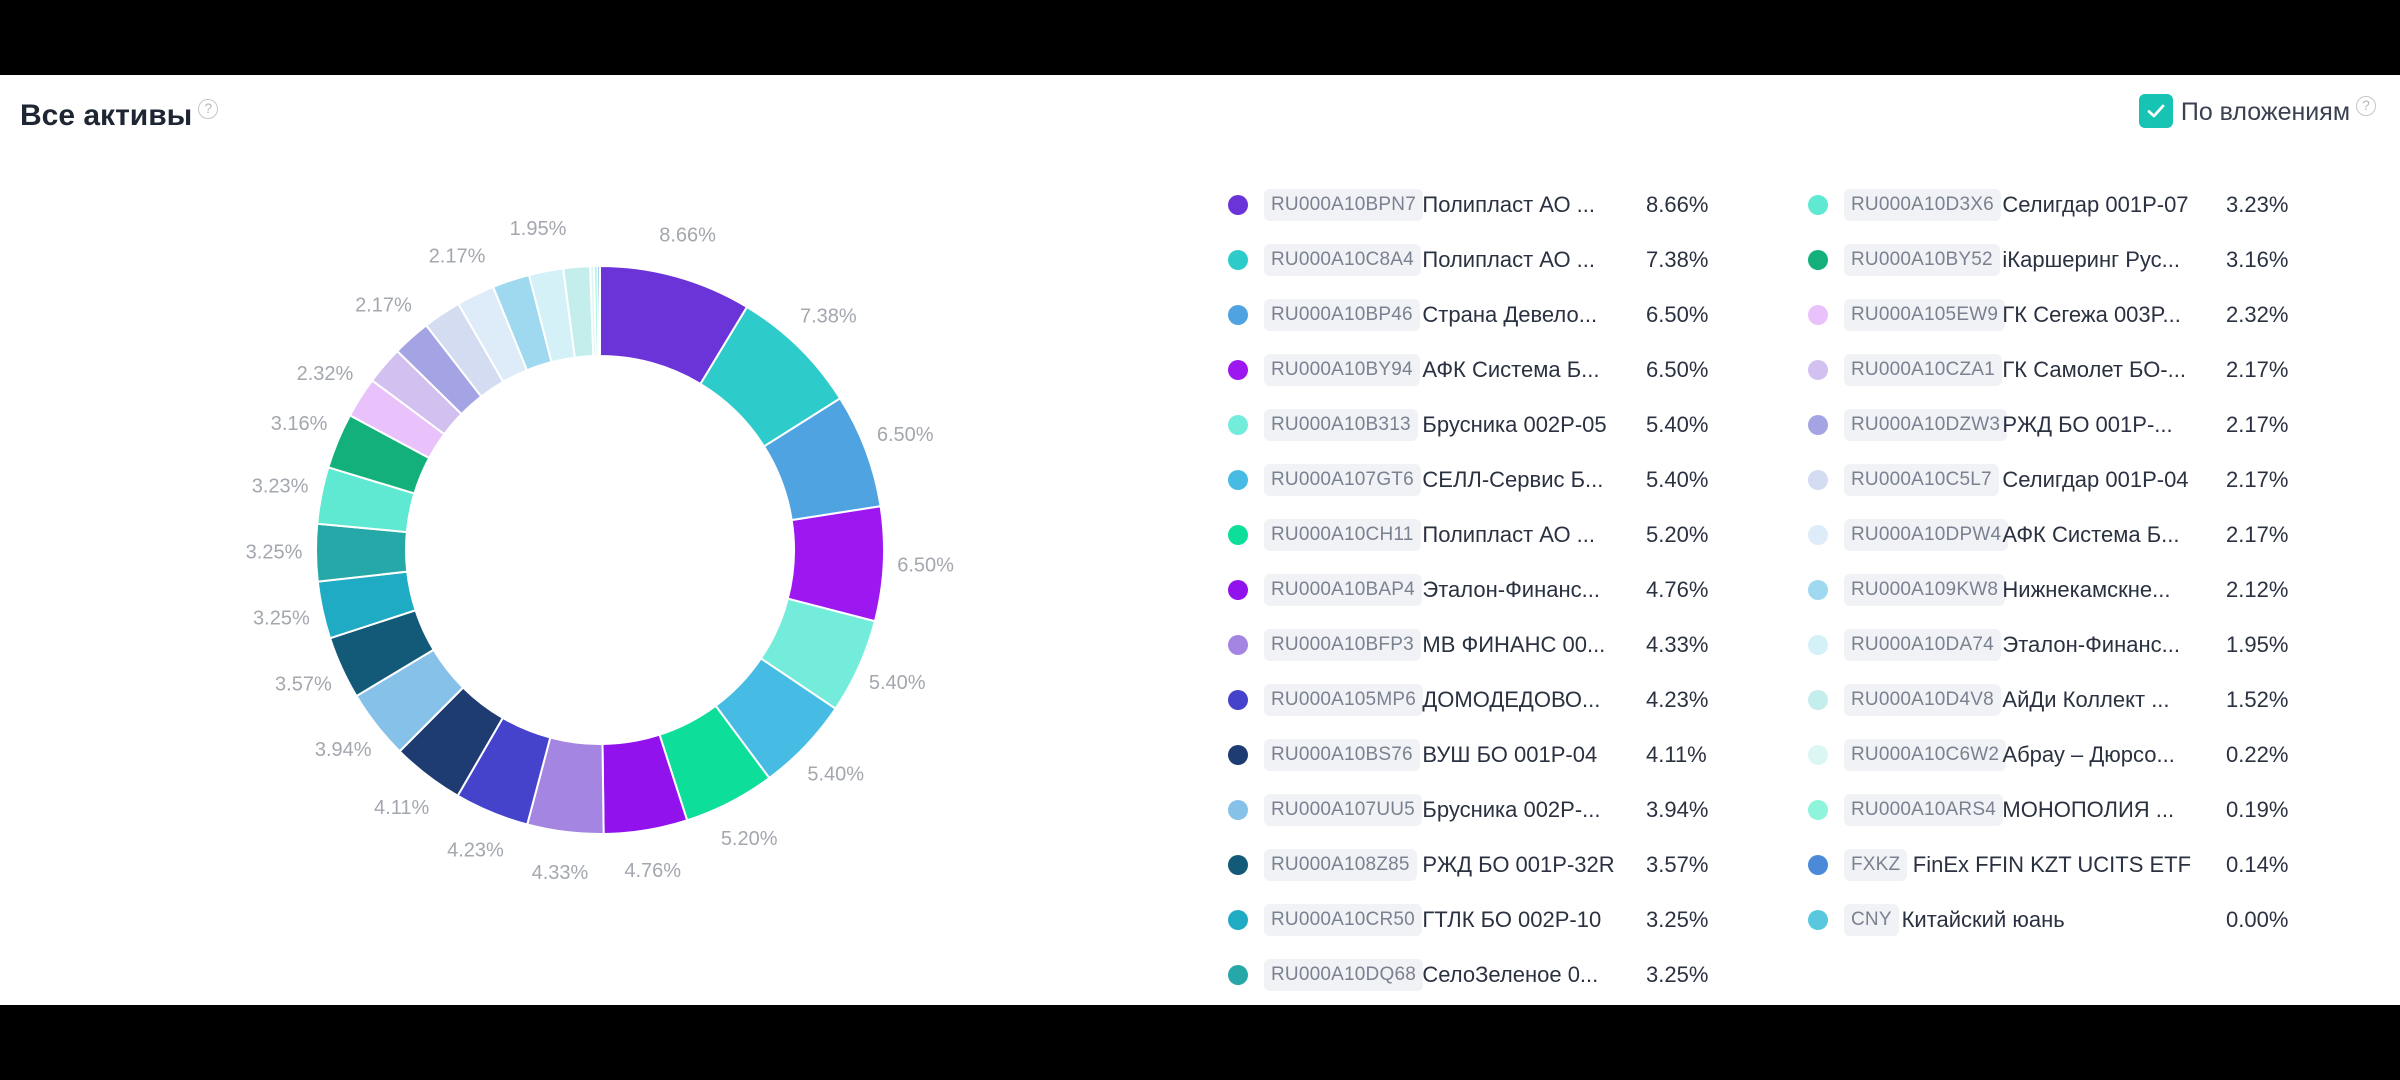 The height and width of the screenshot is (1080, 2400). Describe the element at coordinates (1922, 205) in the screenshot. I see `legend-ticker: RU000A10D3X6` at that location.